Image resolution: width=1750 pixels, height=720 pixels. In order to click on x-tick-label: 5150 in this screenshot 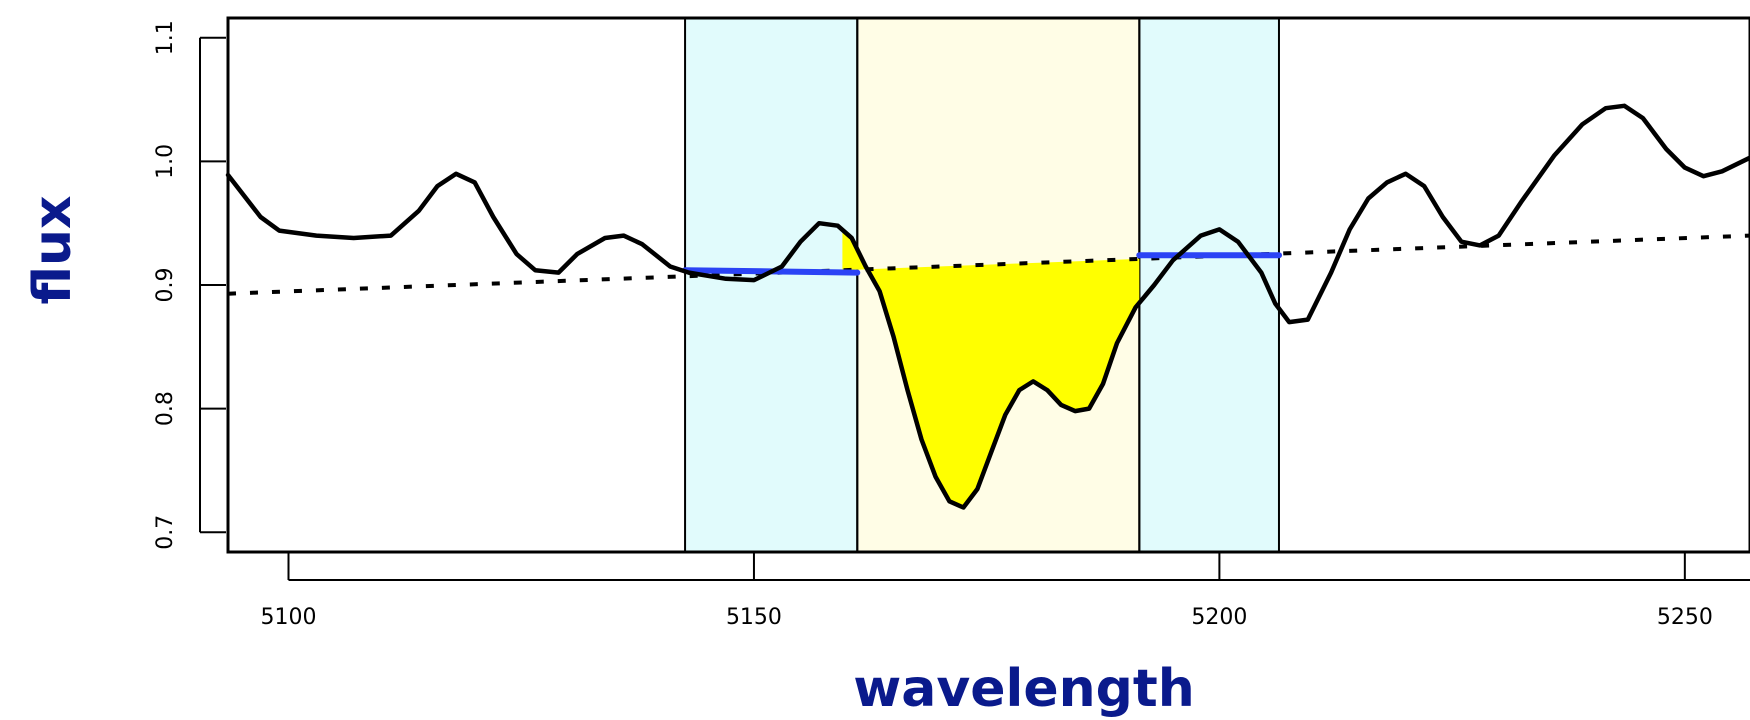, I will do `click(754, 617)`.